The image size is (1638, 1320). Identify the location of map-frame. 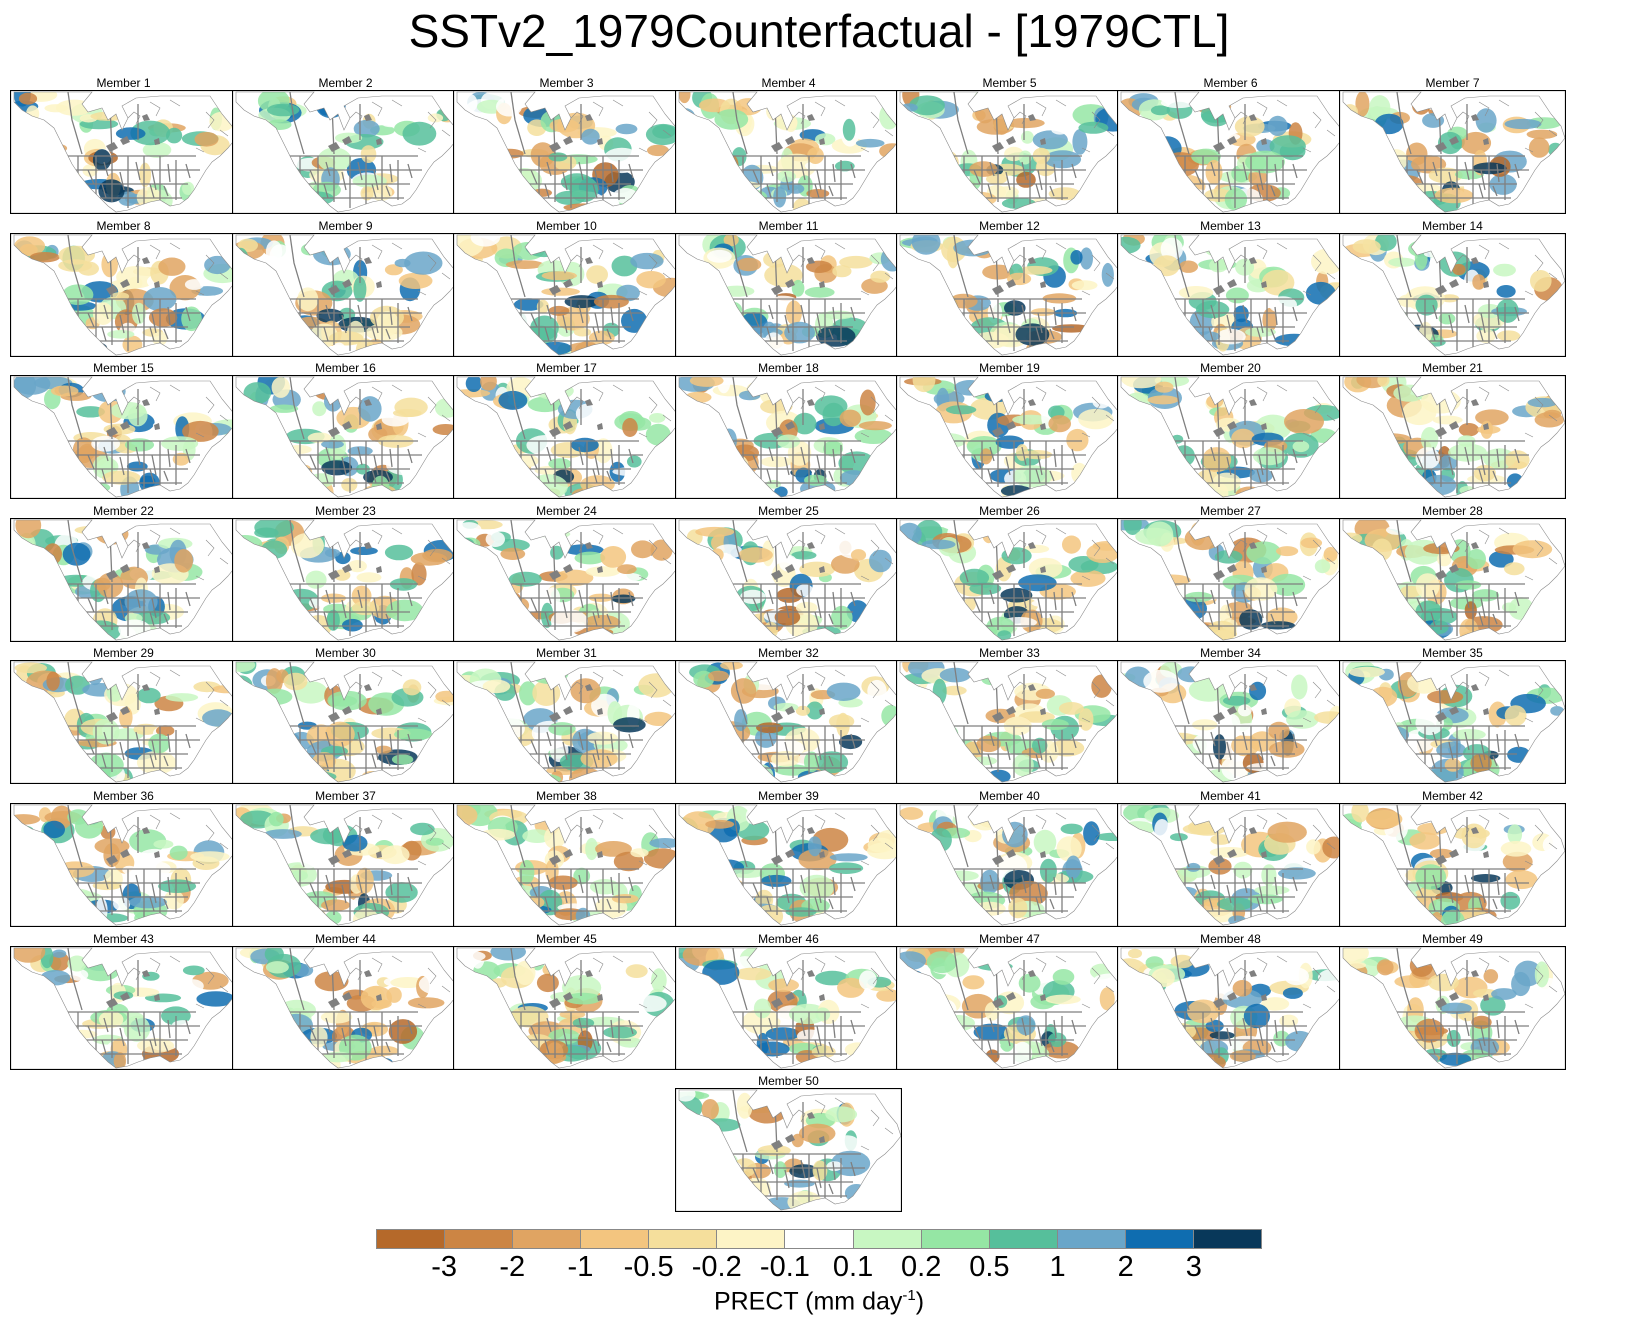
(1452, 1008).